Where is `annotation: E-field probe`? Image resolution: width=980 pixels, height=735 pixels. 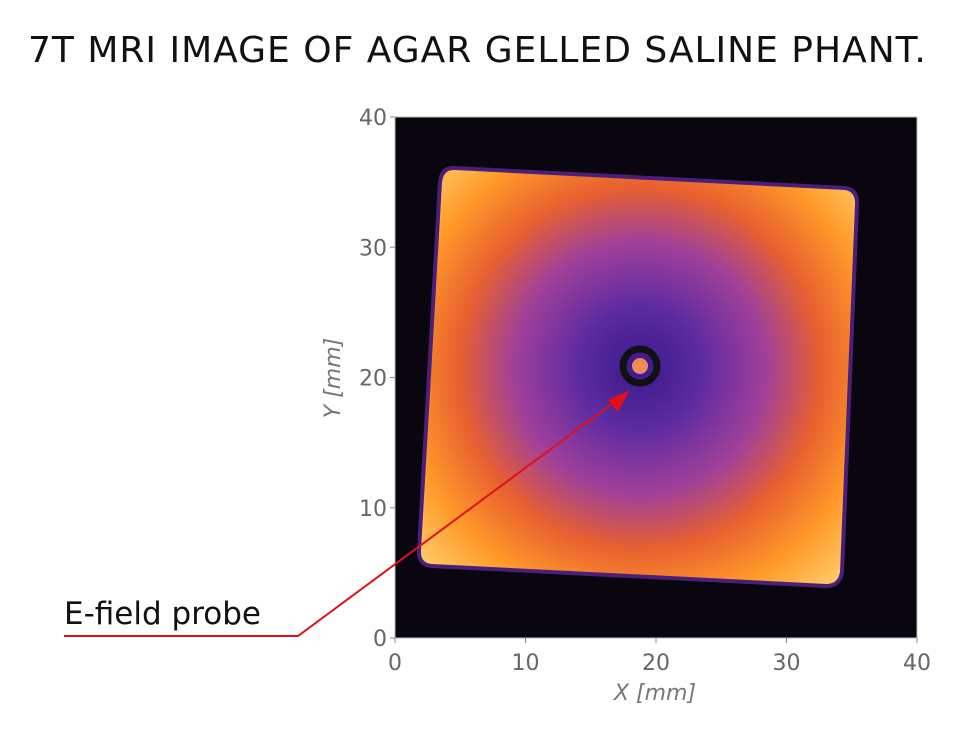 annotation: E-field probe is located at coordinates (162, 614).